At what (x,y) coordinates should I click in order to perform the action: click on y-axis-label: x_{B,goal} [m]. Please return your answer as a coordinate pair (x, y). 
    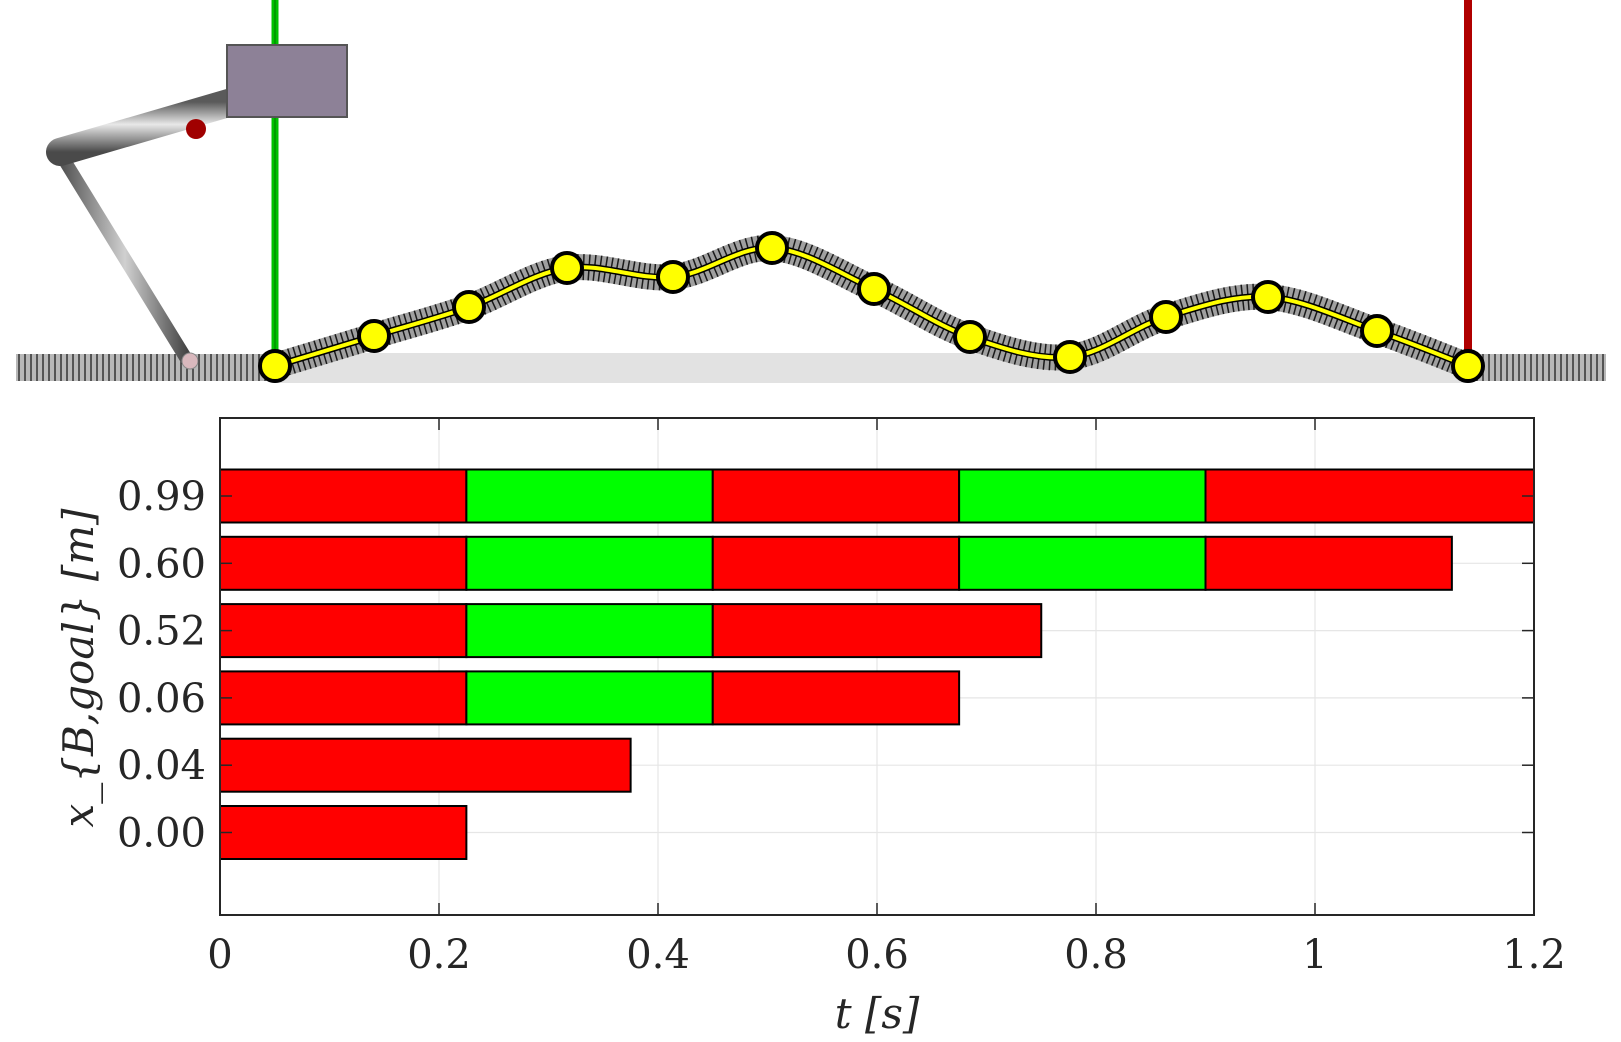
    Looking at the image, I should click on (78, 668).